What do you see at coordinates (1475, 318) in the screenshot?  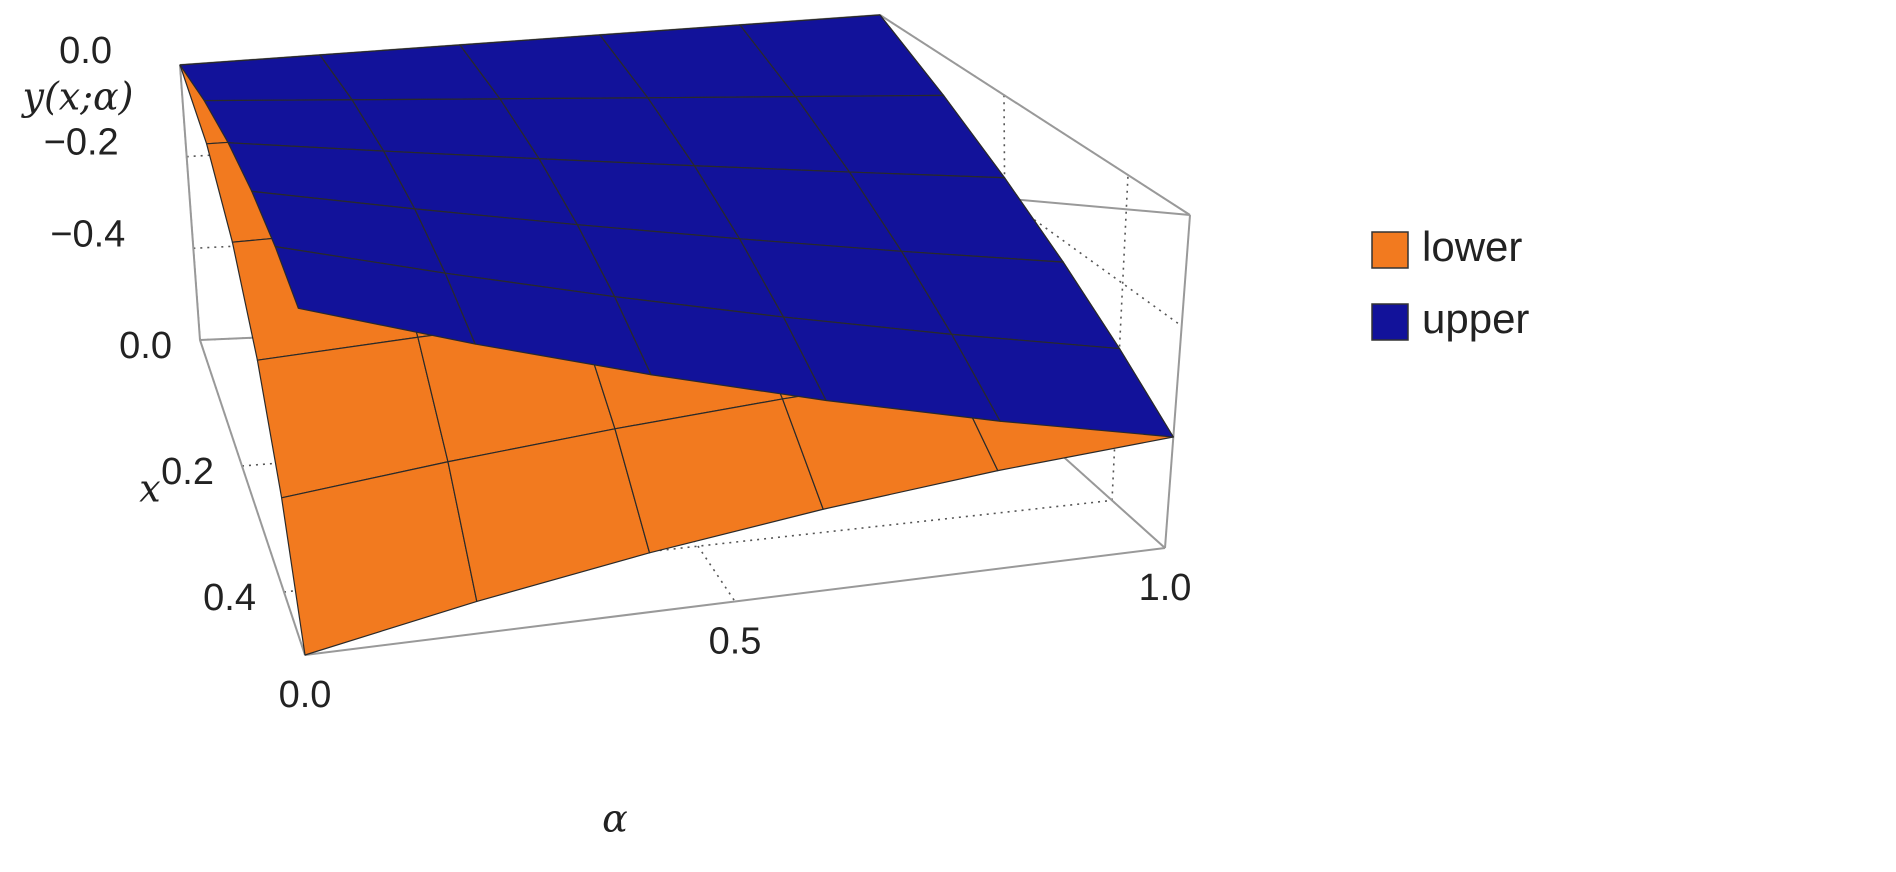 I see `legend-label: upper` at bounding box center [1475, 318].